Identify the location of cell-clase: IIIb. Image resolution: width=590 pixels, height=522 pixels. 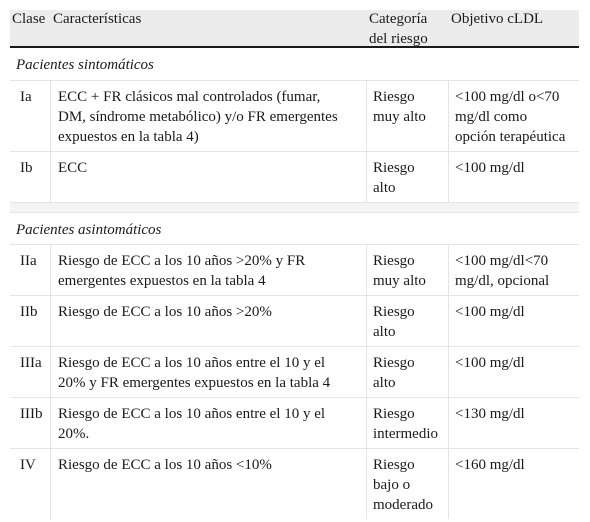
(31, 414).